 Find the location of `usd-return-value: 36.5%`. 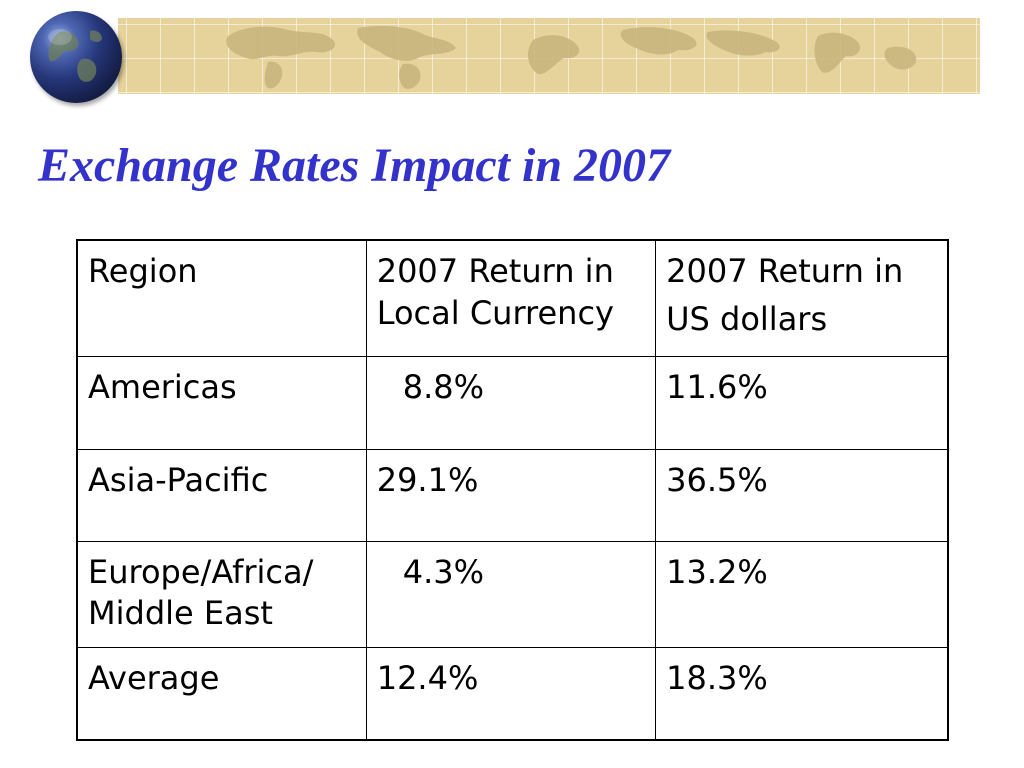

usd-return-value: 36.5% is located at coordinates (717, 479).